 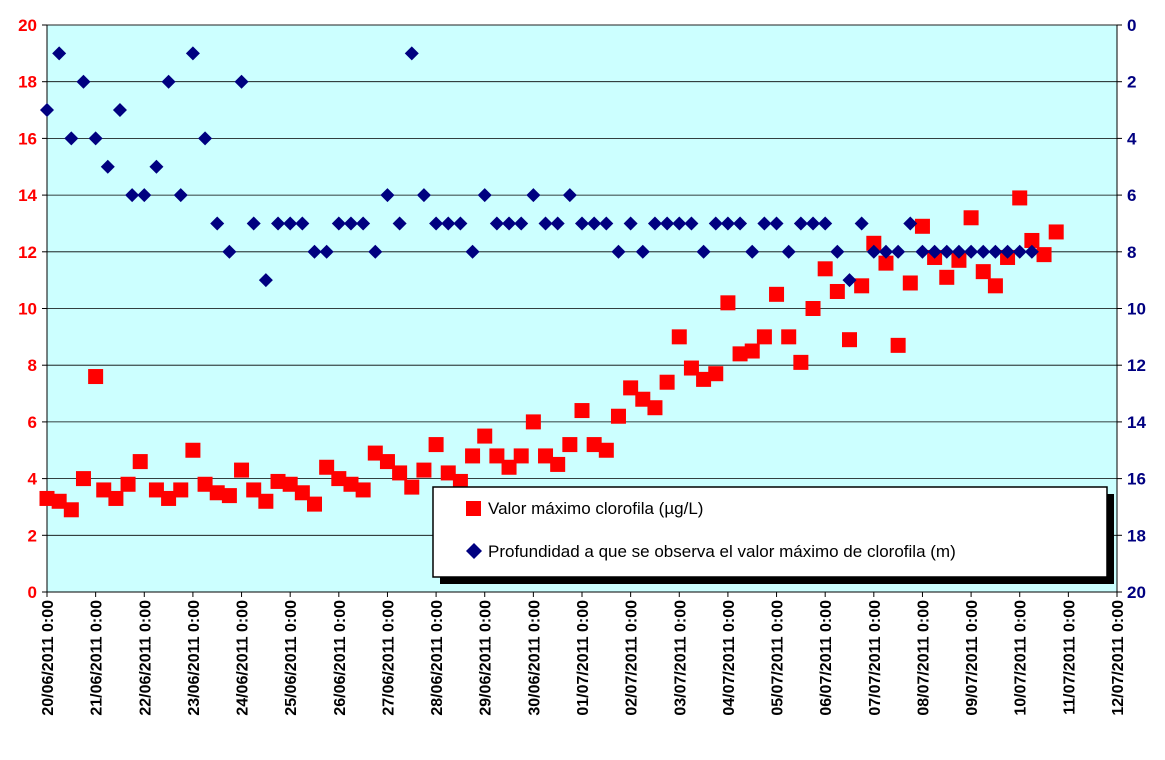 I want to click on y-right-tick-label: 16, so click(x=1136, y=479).